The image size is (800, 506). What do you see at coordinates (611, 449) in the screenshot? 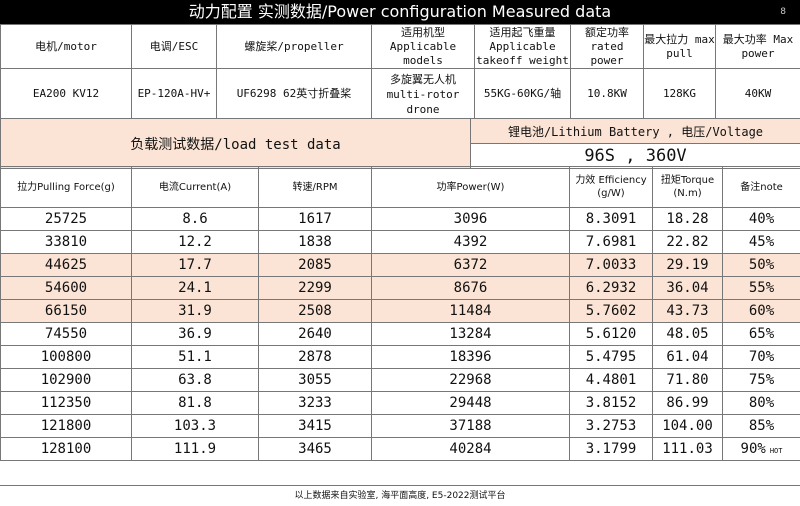
I see `cell-value: 3.1799` at bounding box center [611, 449].